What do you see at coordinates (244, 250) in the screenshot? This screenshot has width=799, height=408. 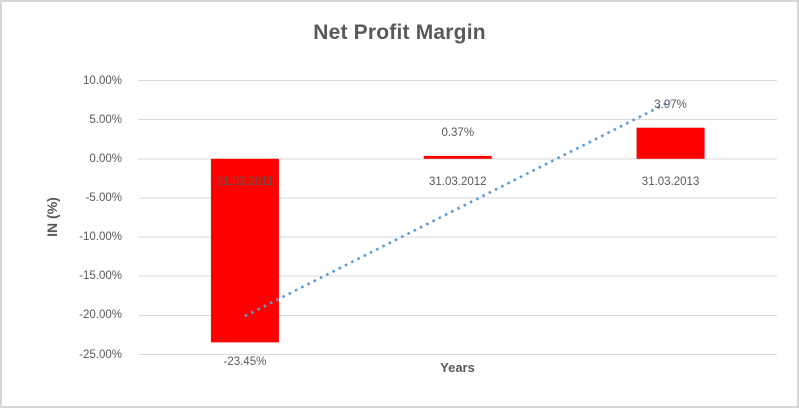 I see `bar-31-03-2011` at bounding box center [244, 250].